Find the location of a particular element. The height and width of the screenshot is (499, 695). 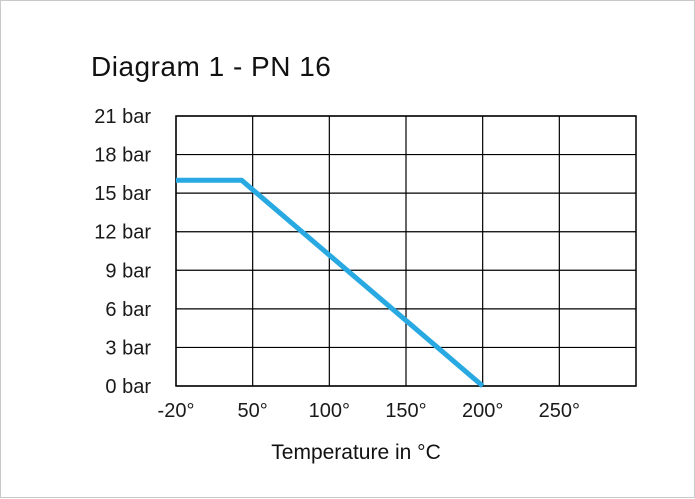

y-tick-label: 15 bar is located at coordinates (122, 194).